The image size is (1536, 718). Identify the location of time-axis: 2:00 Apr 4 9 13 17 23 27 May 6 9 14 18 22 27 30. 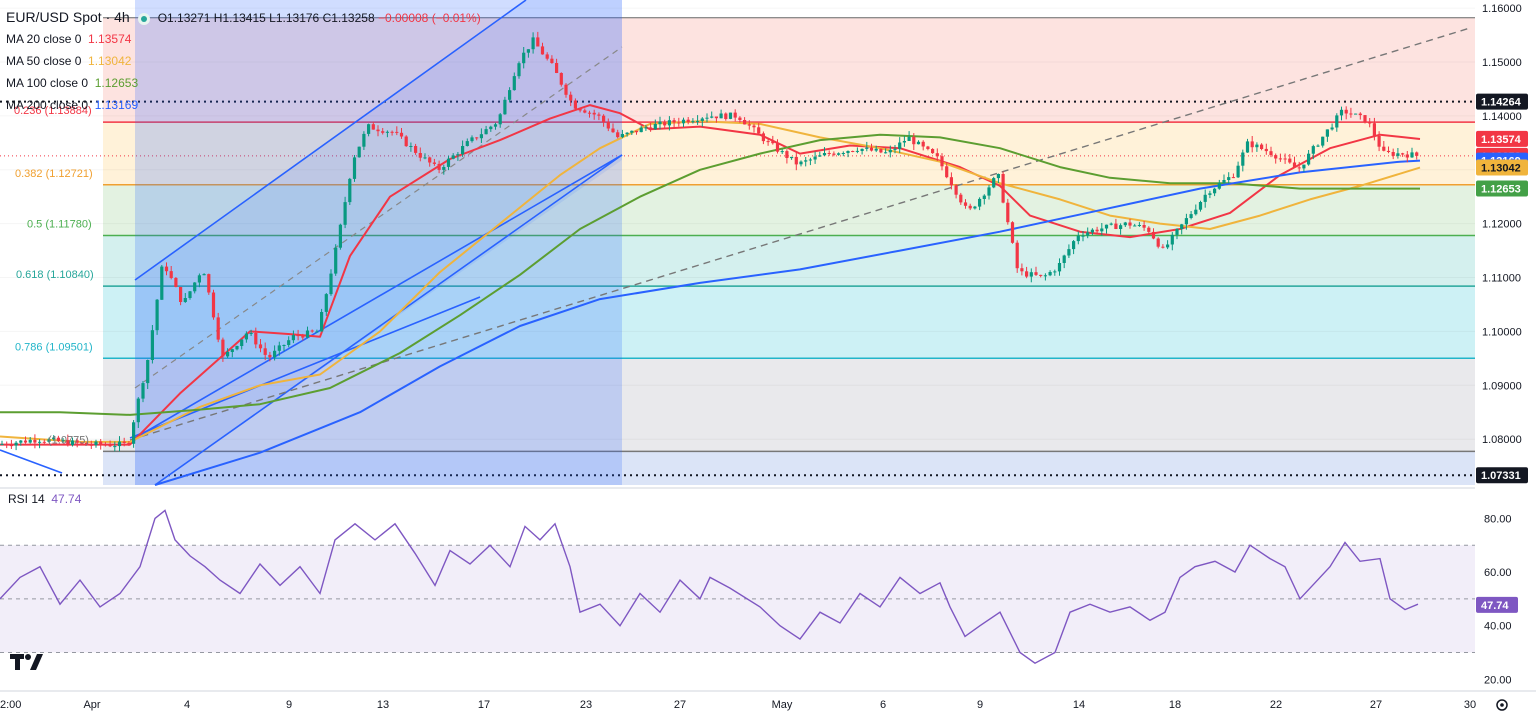
(768, 700).